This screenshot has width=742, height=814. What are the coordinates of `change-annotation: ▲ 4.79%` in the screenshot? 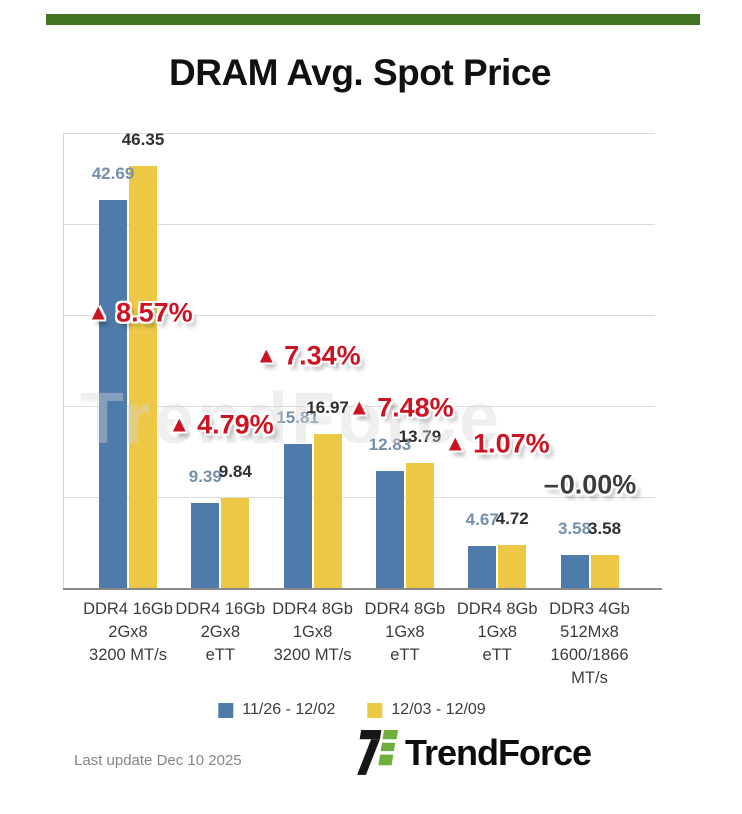 It's located at (220, 425).